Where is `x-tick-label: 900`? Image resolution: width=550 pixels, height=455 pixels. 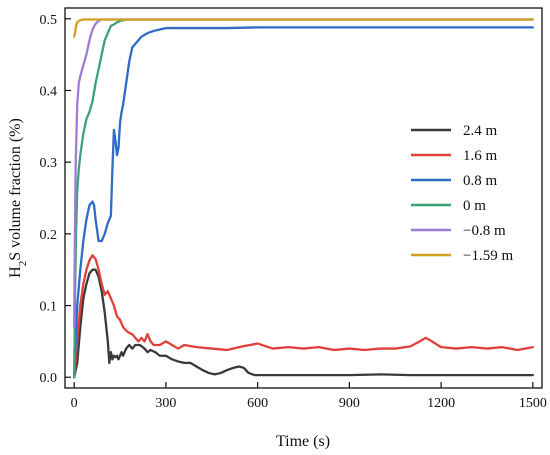
x-tick-label: 900 is located at coordinates (349, 403).